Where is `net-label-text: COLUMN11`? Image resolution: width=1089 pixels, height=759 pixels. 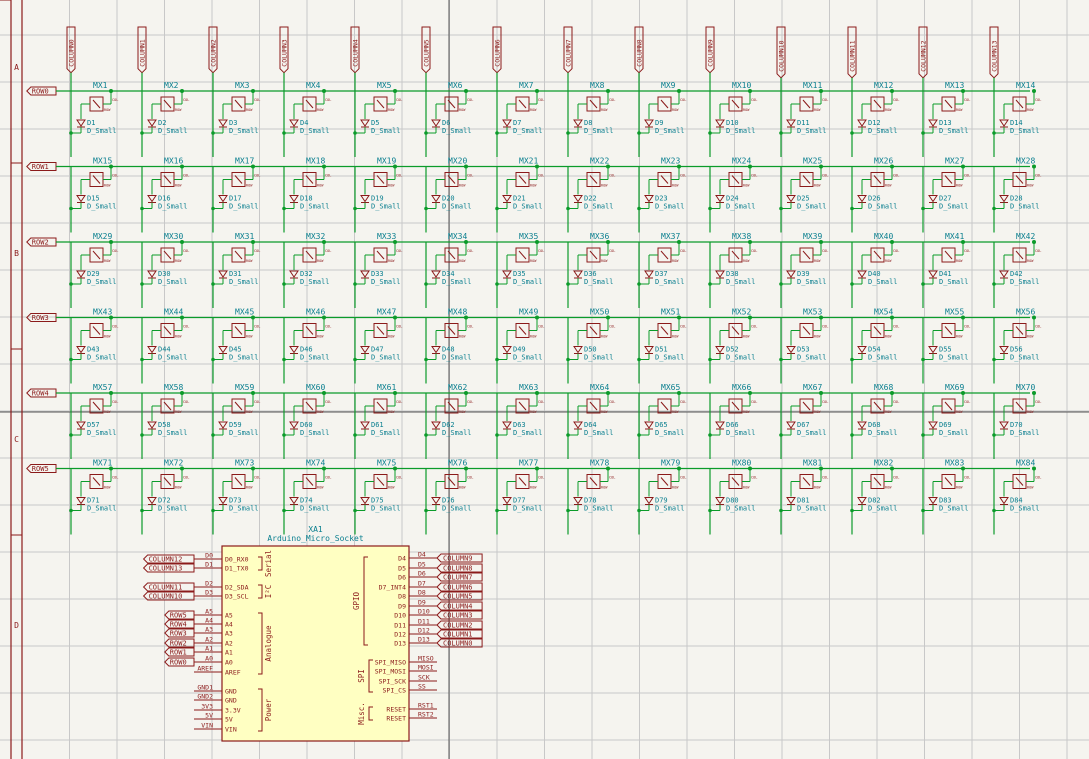 net-label-text: COLUMN11 is located at coordinates (166, 588).